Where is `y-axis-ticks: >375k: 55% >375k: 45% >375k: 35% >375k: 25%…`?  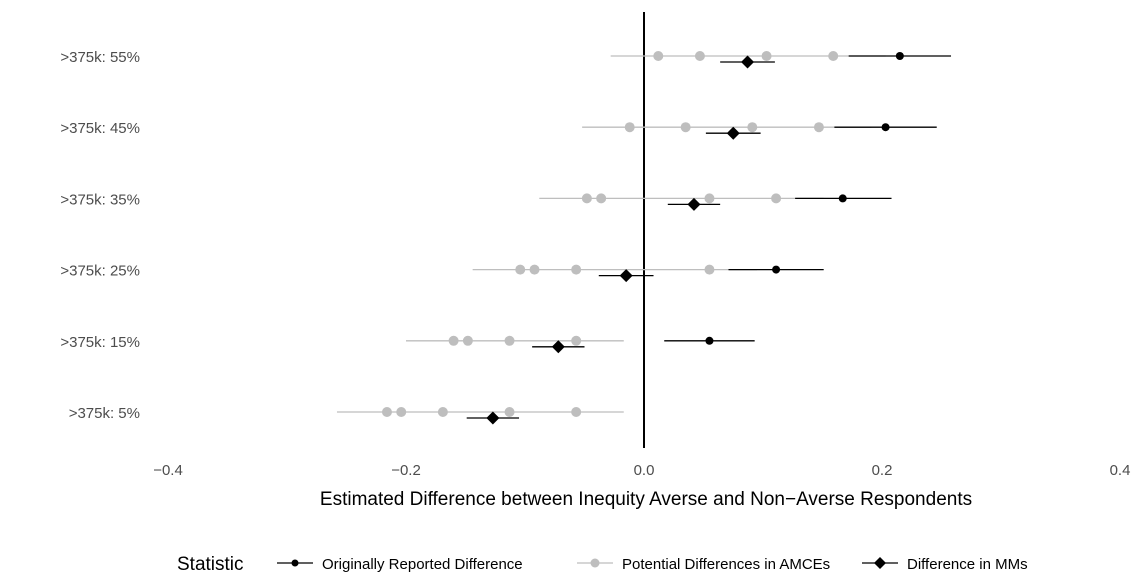 y-axis-ticks: >375k: 55% >375k: 45% >375k: 35% >375k: 25%… is located at coordinates (100, 235).